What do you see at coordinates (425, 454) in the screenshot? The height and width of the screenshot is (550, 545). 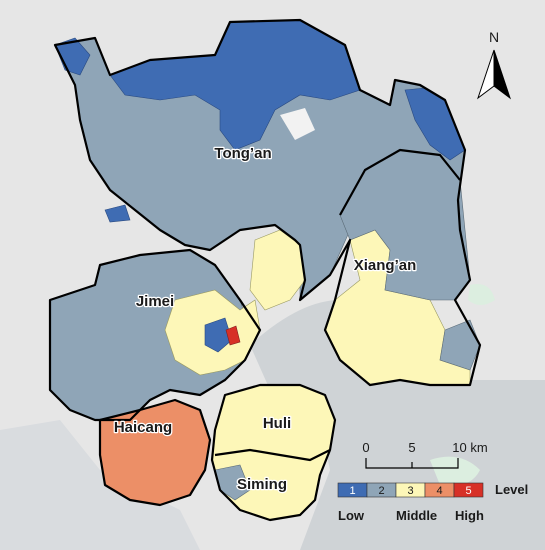 I see `scale-bar: 0 5 10 km` at bounding box center [425, 454].